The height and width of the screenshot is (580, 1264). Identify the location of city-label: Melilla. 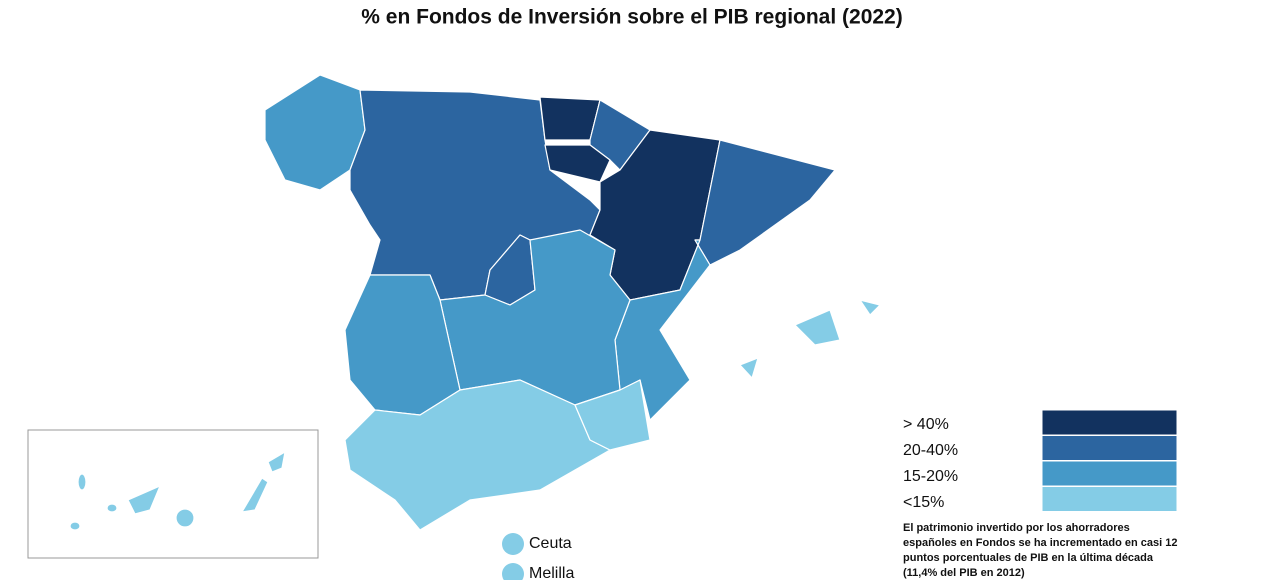
(551, 572).